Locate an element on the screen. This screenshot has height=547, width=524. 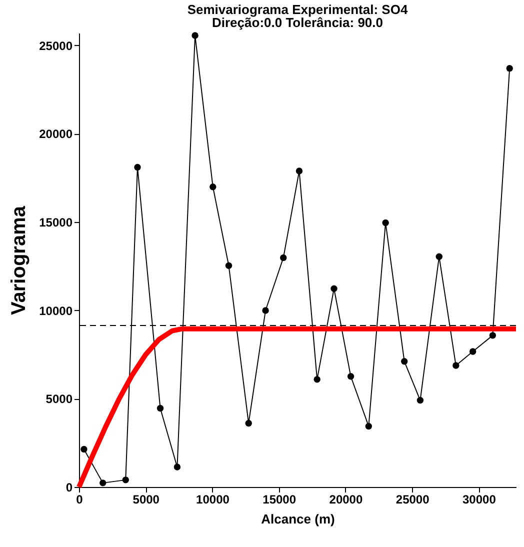
y-tick-label: 15000 is located at coordinates (56, 223).